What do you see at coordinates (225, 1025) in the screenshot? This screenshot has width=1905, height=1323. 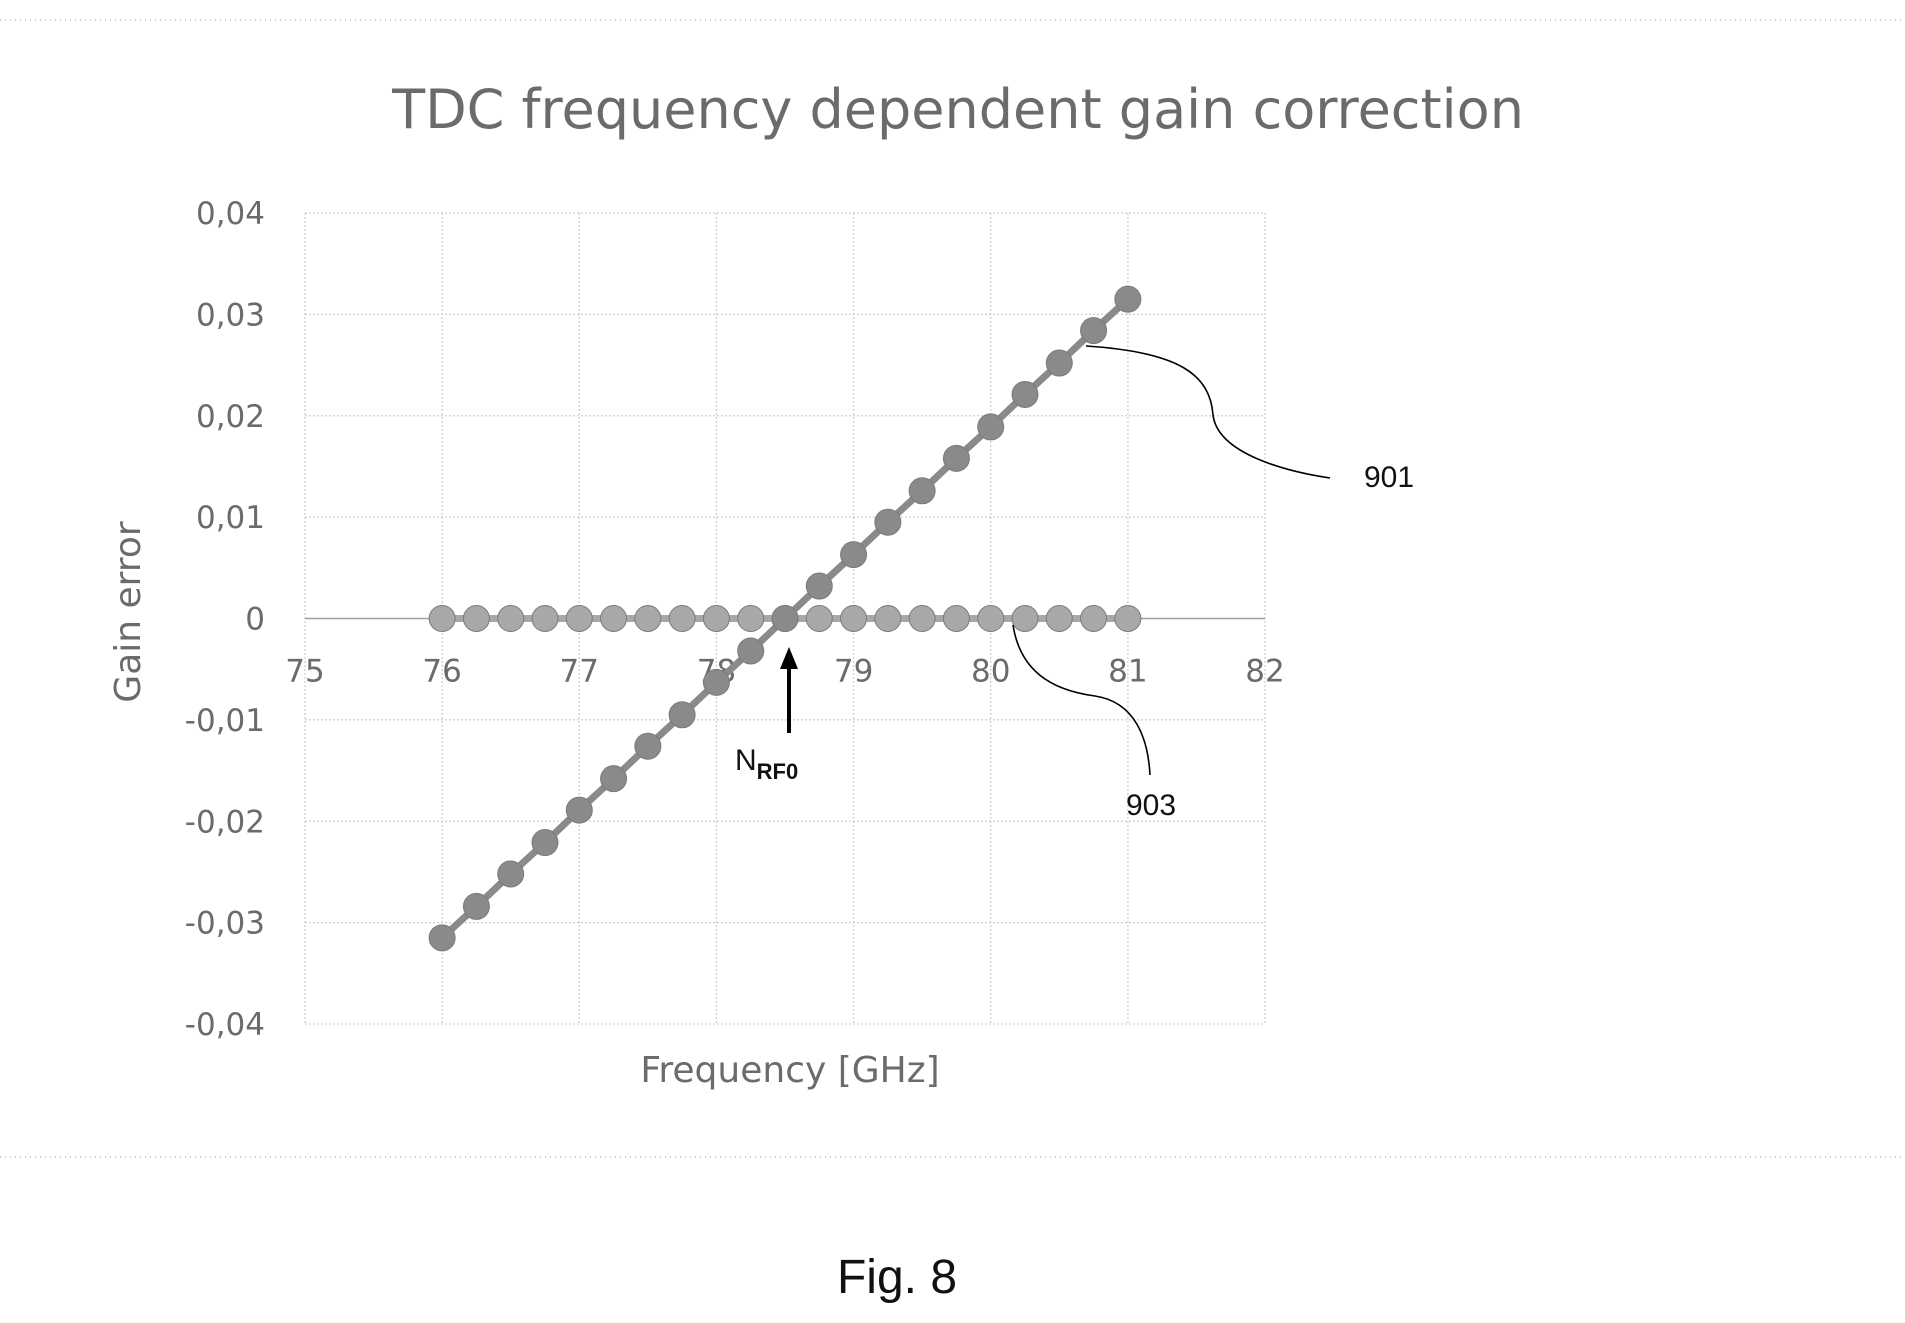 I see `y-tick-label: -0,04` at bounding box center [225, 1025].